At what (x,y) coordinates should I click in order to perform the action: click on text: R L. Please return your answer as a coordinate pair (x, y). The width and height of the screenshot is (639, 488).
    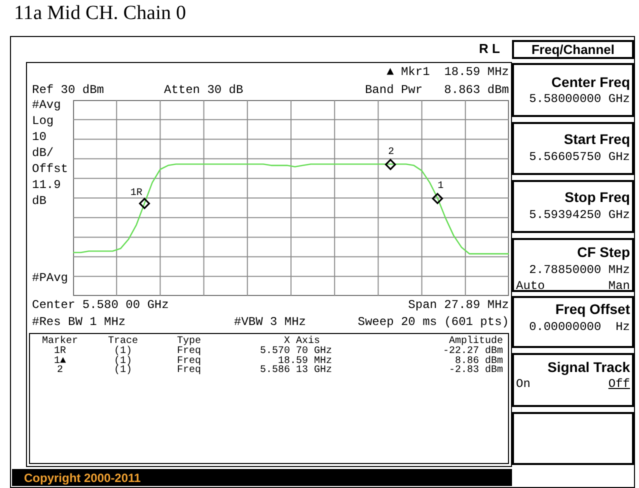
    Looking at the image, I should click on (489, 49).